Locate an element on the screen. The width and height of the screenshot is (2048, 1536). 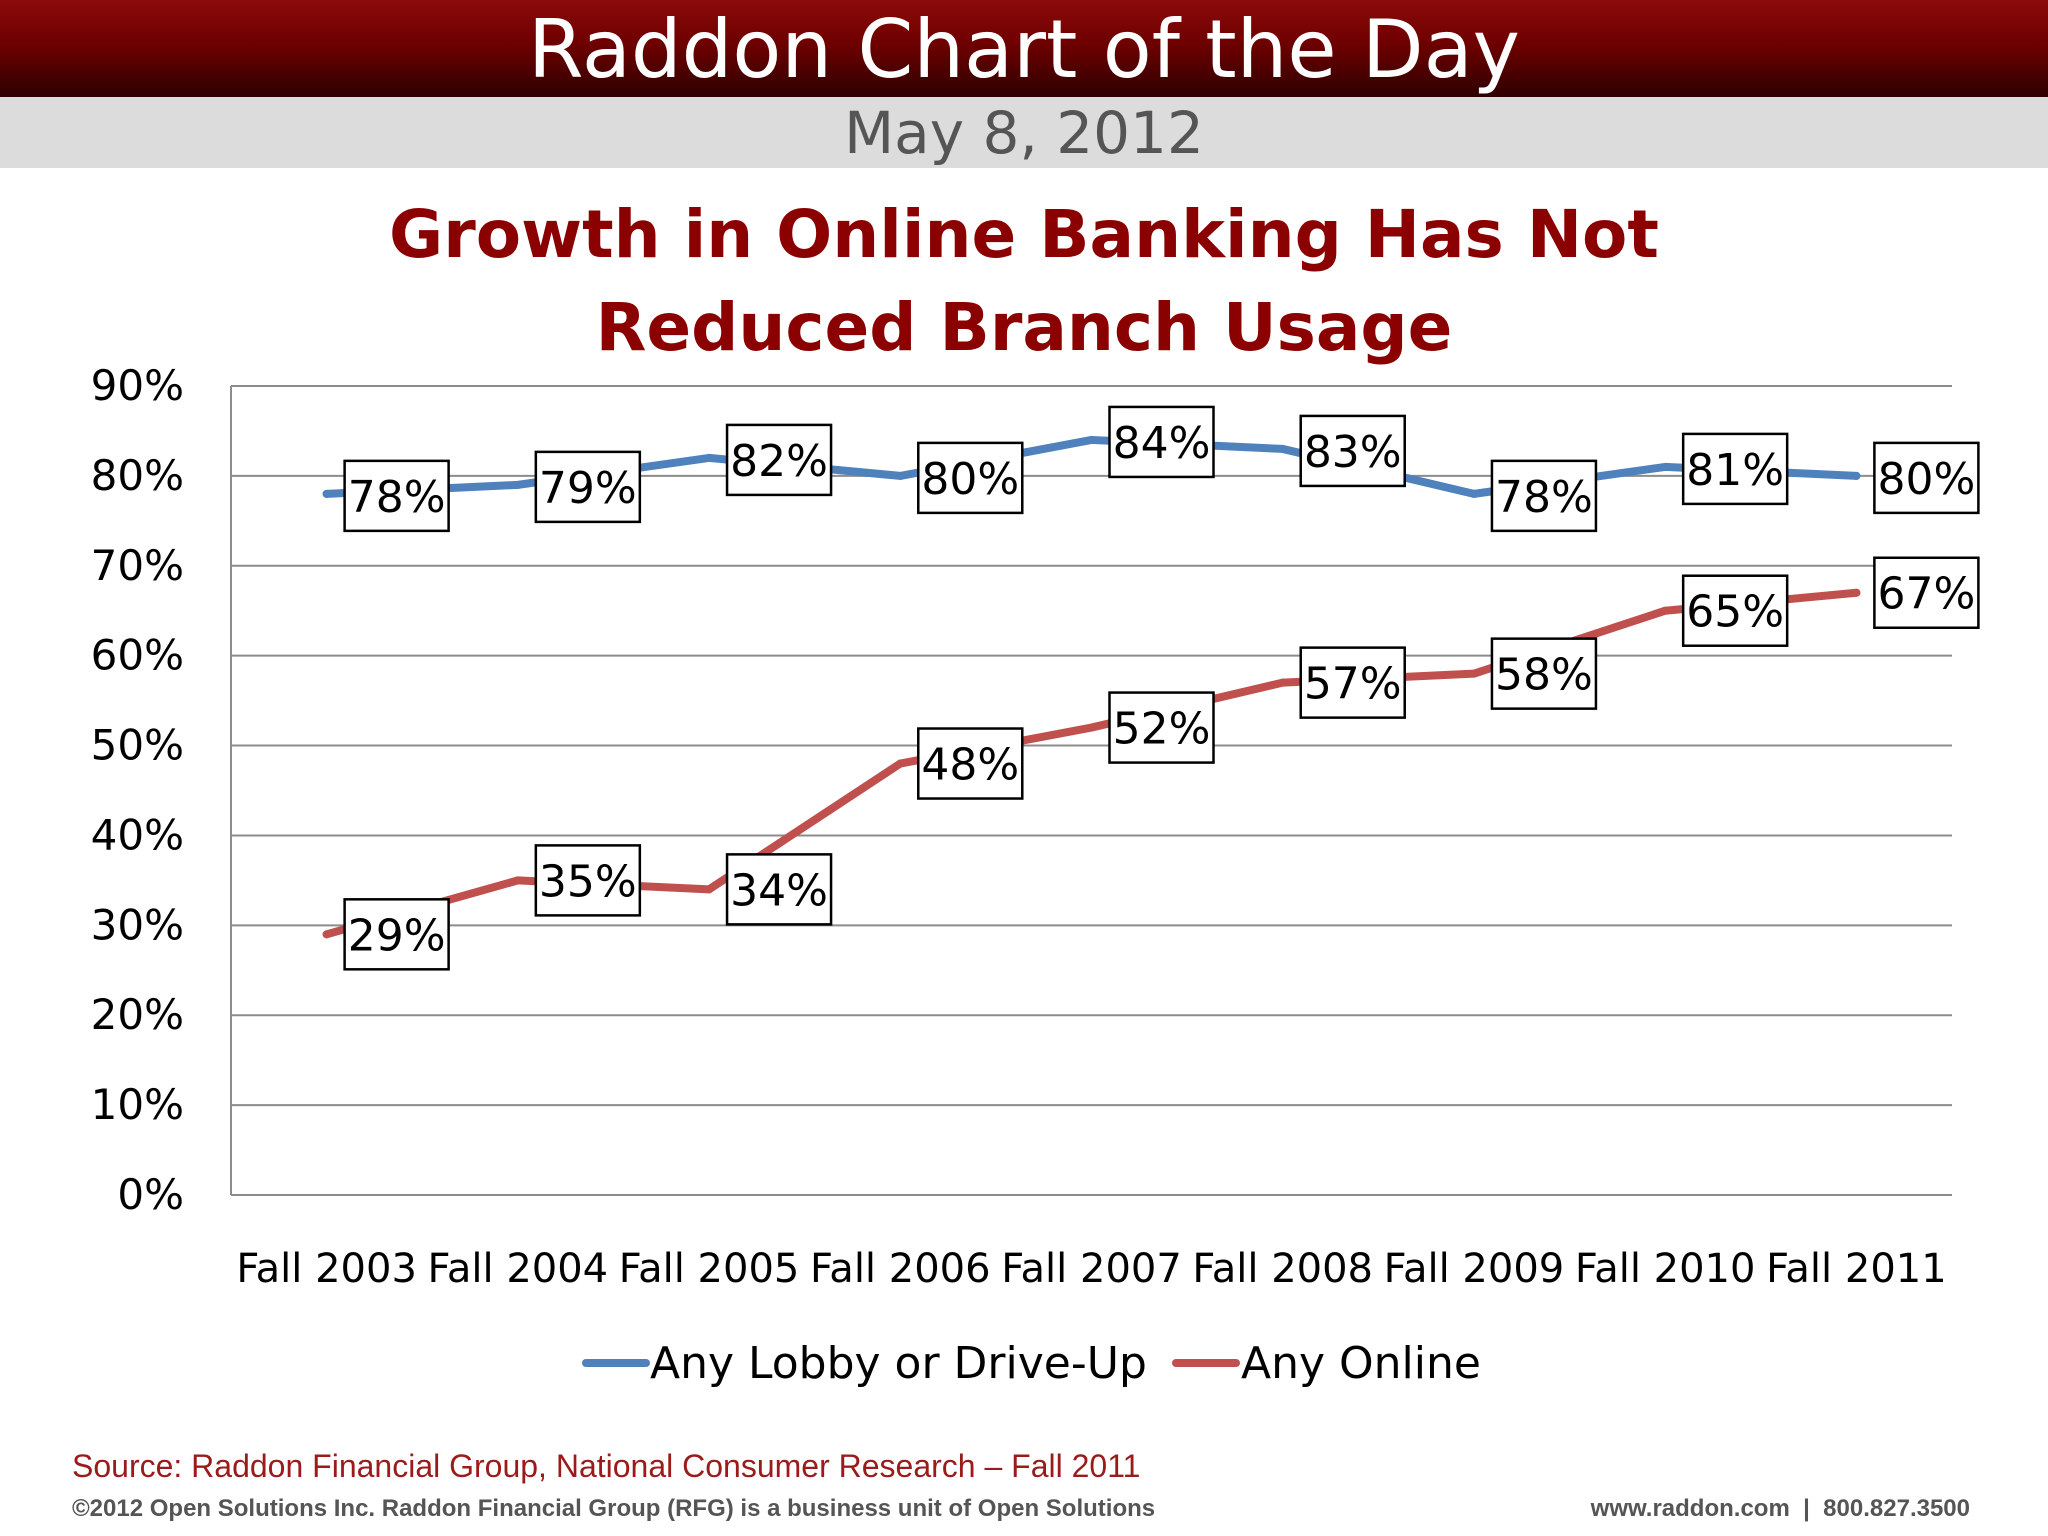
data-label: 29% is located at coordinates (397, 935).